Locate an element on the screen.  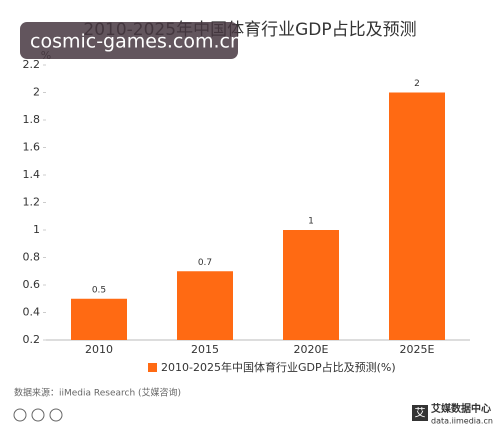
watermark-box is located at coordinates (129, 40).